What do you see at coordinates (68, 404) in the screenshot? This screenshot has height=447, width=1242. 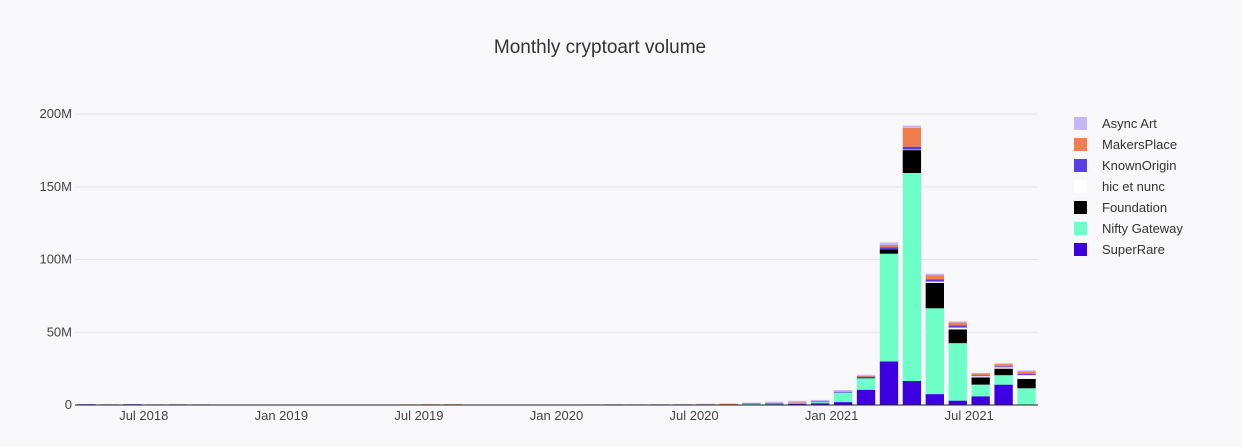 I see `y-tick-label: 0` at bounding box center [68, 404].